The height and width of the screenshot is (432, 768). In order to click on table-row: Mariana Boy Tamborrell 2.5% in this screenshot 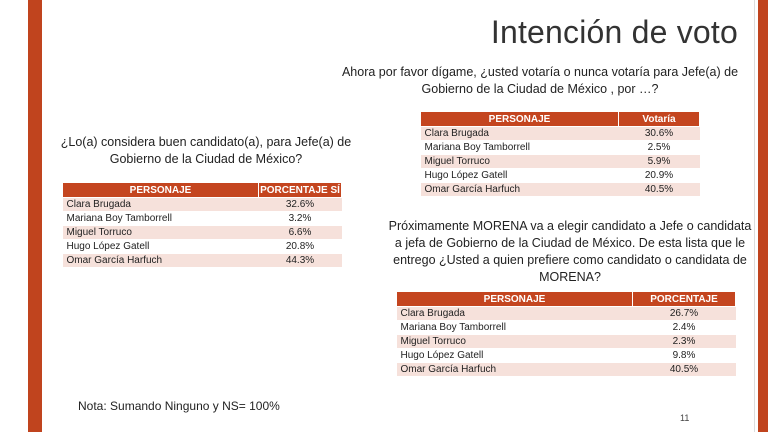, I will do `click(560, 147)`.